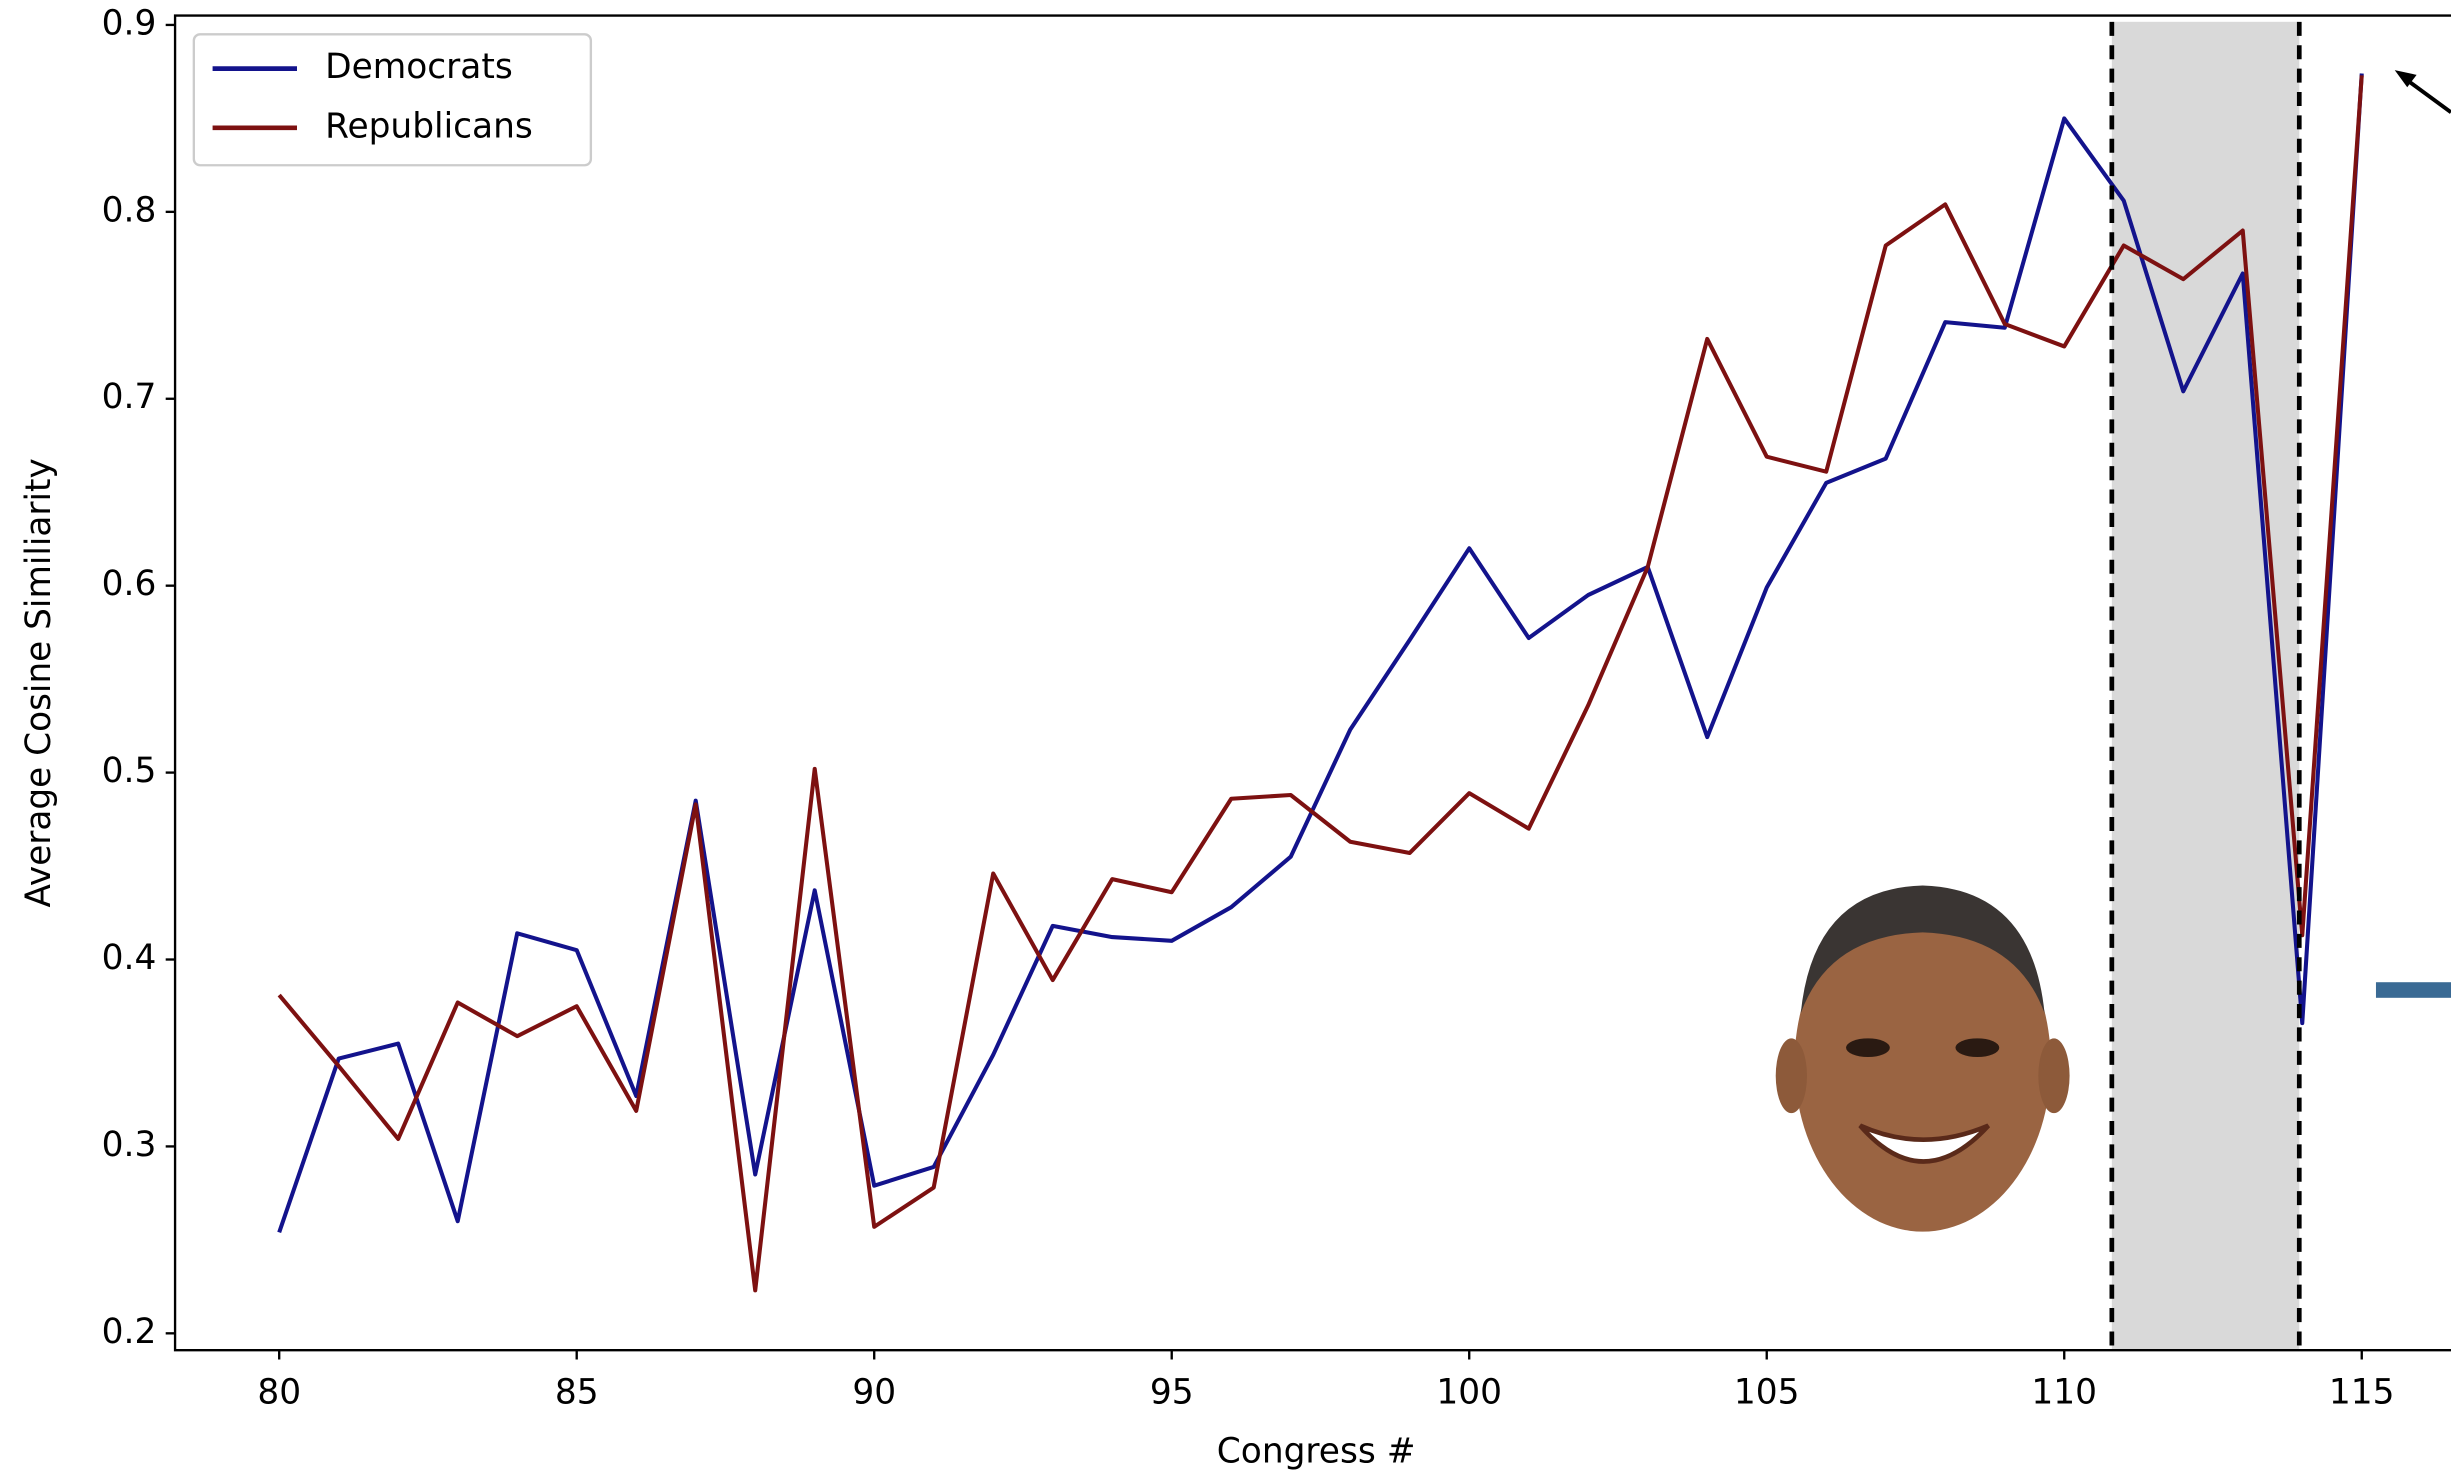  What do you see at coordinates (2064, 1392) in the screenshot?
I see `x-tick-label: 110` at bounding box center [2064, 1392].